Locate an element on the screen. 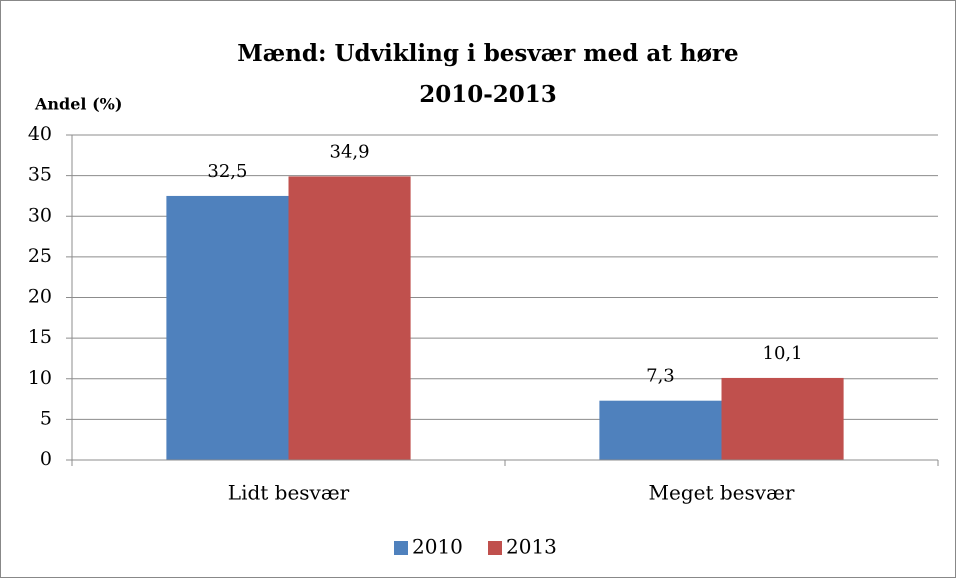  y-tick-label: 10 is located at coordinates (40, 378).